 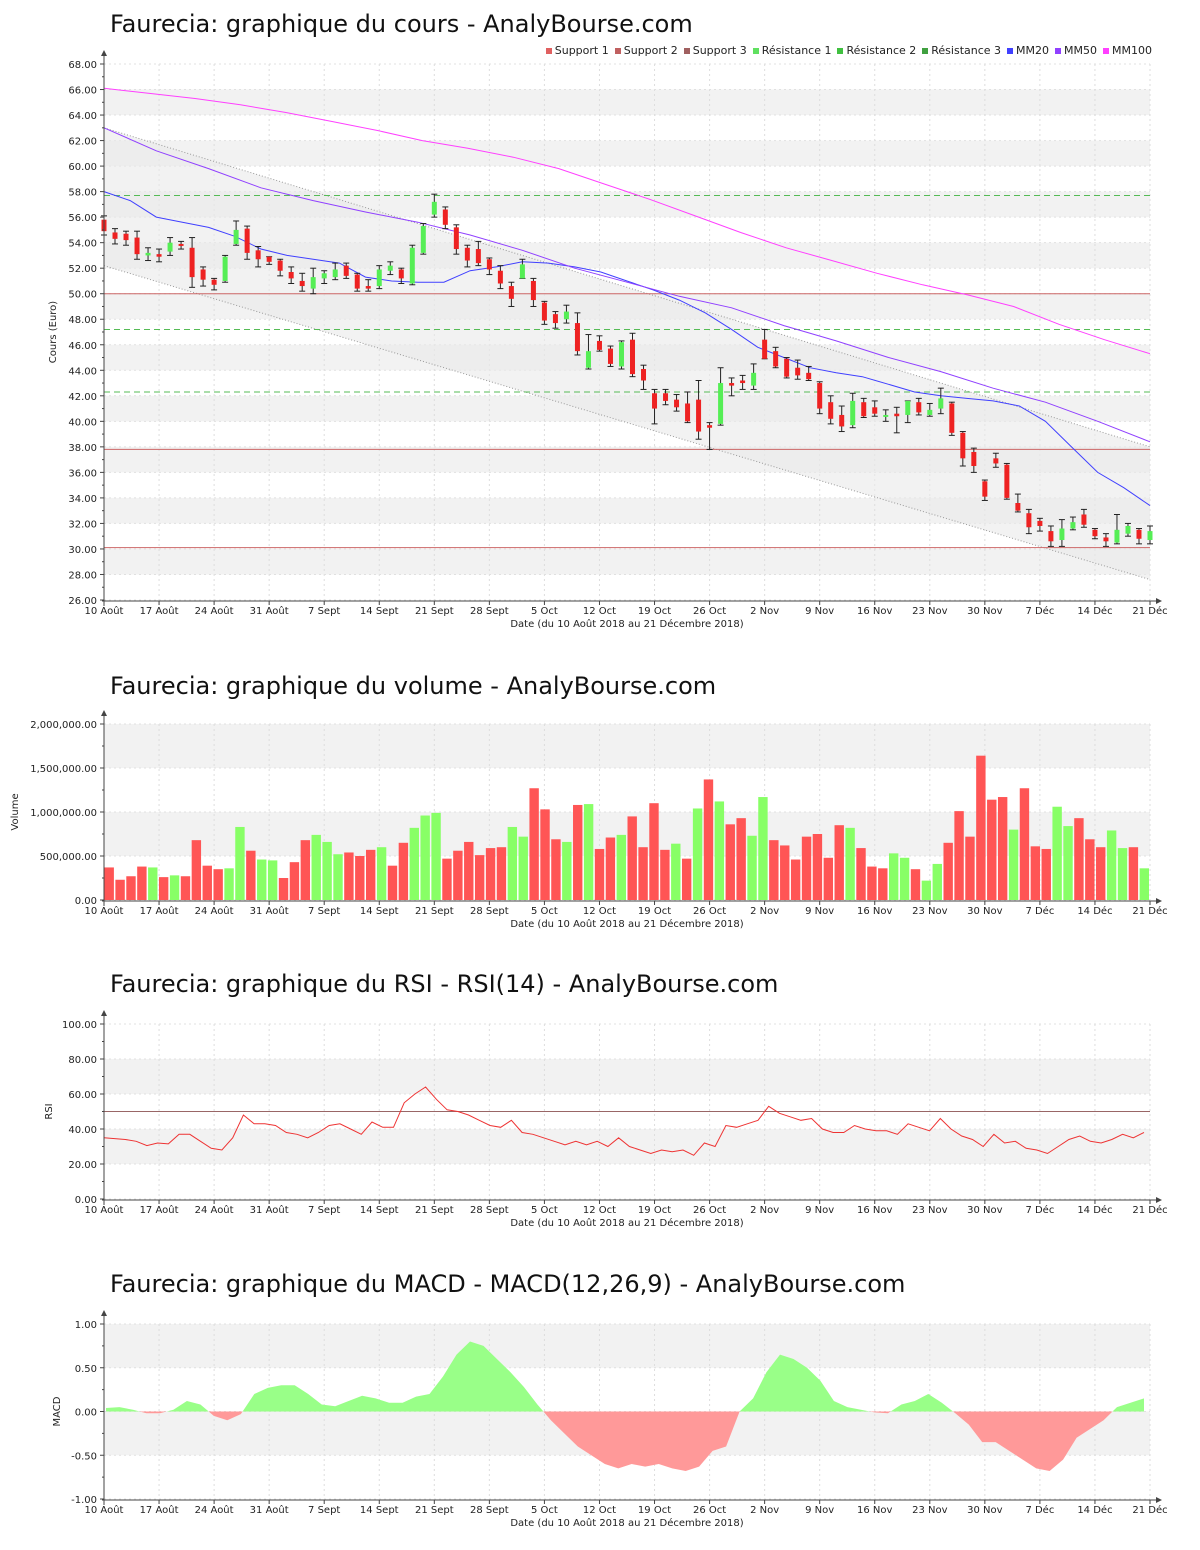 What do you see at coordinates (63, 725) in the screenshot?
I see `y-tick-label: 2,000,000.00` at bounding box center [63, 725].